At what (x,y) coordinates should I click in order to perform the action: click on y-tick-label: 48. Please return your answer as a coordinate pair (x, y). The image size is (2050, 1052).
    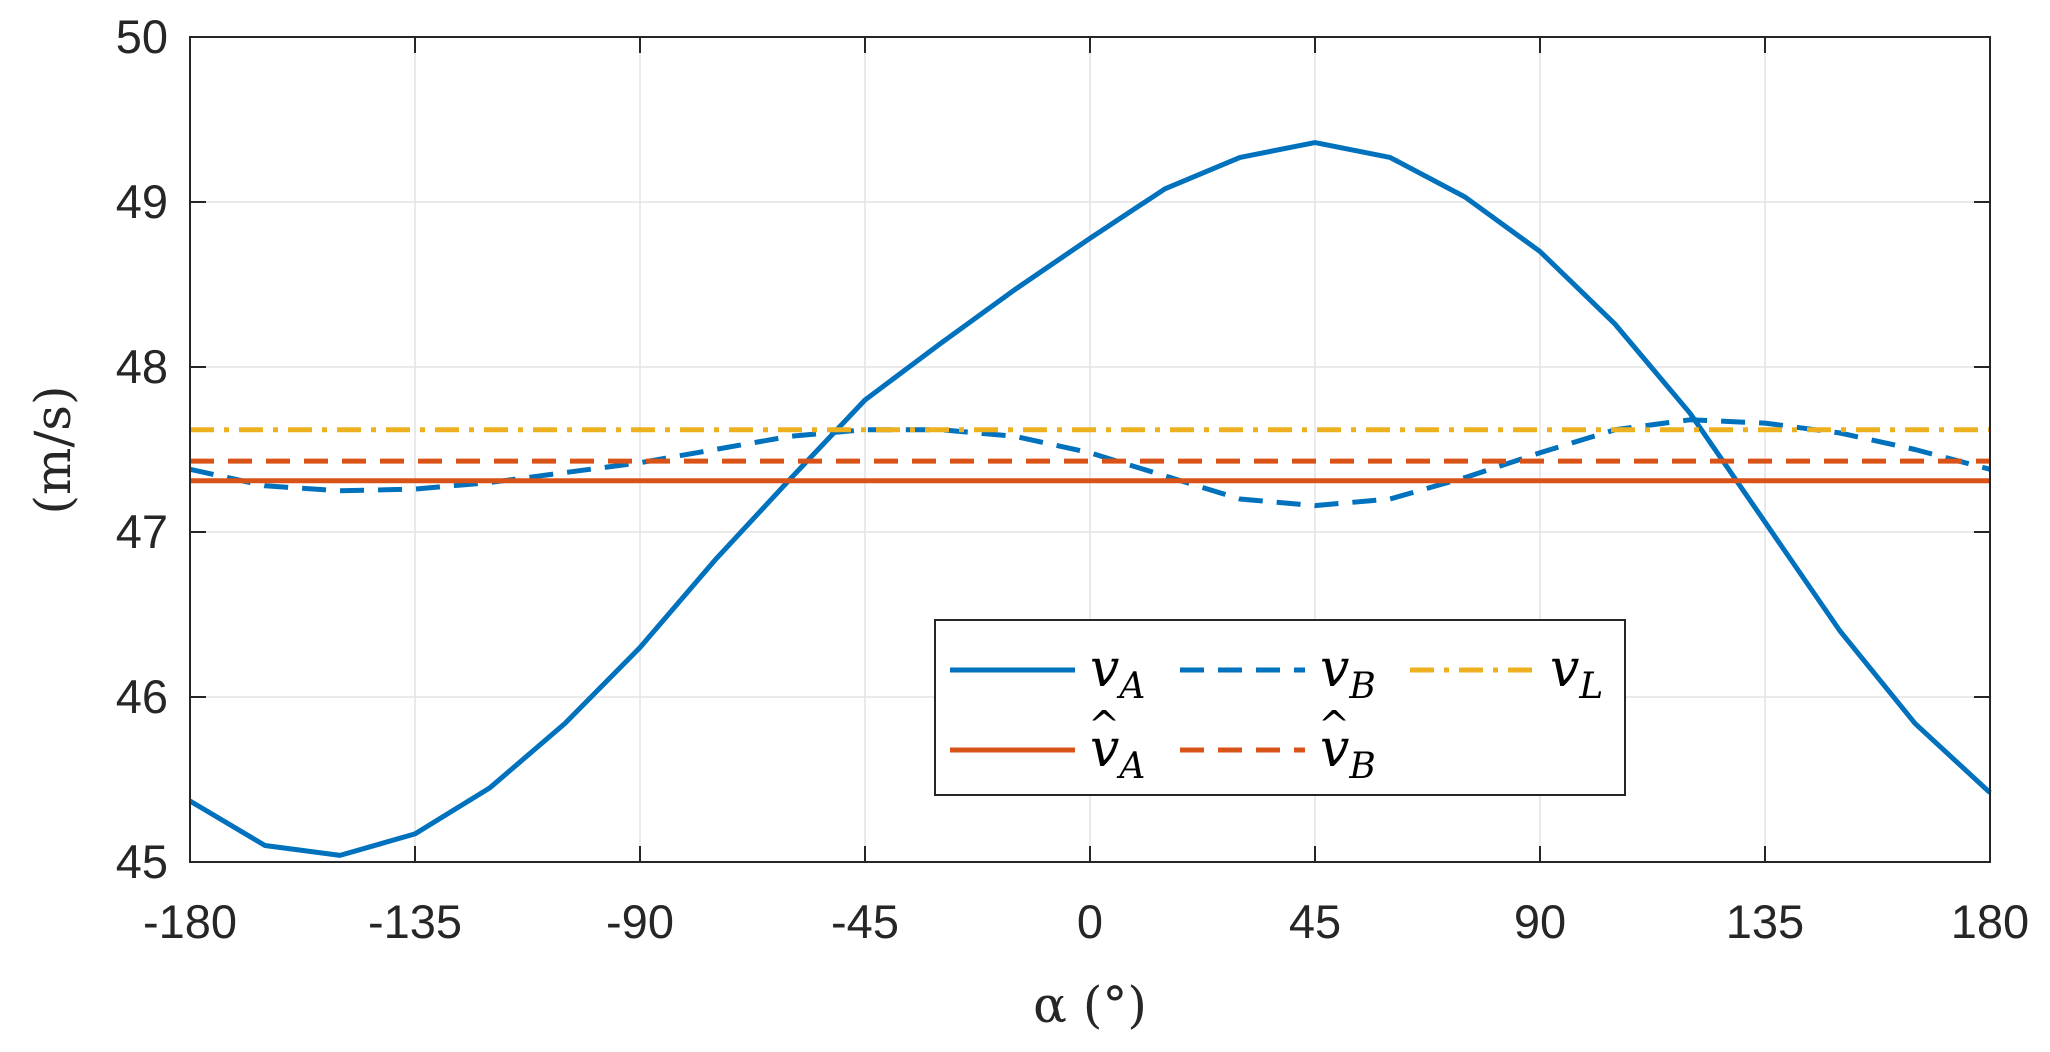
    Looking at the image, I should click on (142, 366).